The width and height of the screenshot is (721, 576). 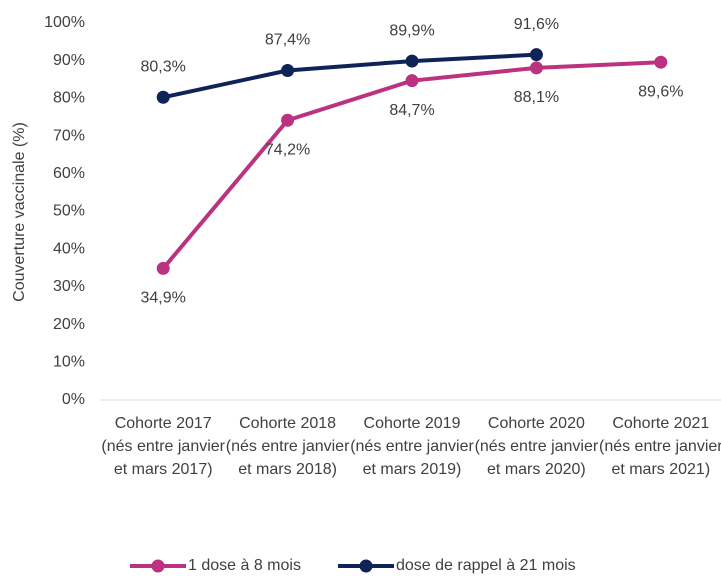 What do you see at coordinates (69, 248) in the screenshot?
I see `y-tick-label: 40%` at bounding box center [69, 248].